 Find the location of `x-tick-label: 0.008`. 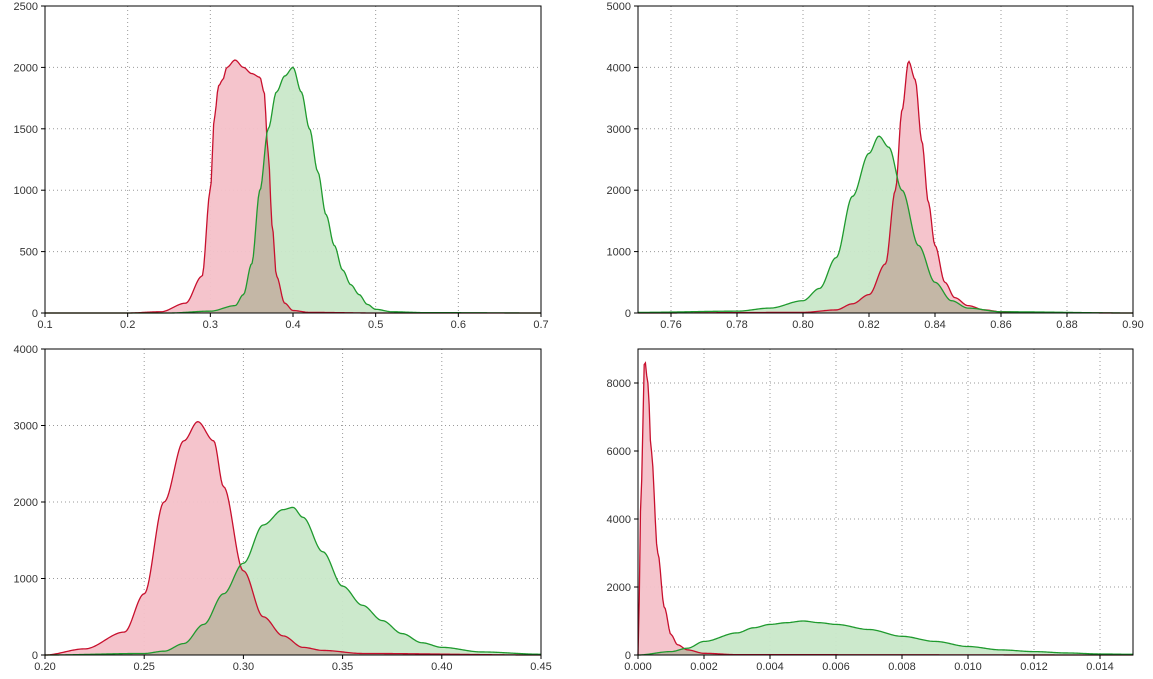

x-tick-label: 0.008 is located at coordinates (902, 667).